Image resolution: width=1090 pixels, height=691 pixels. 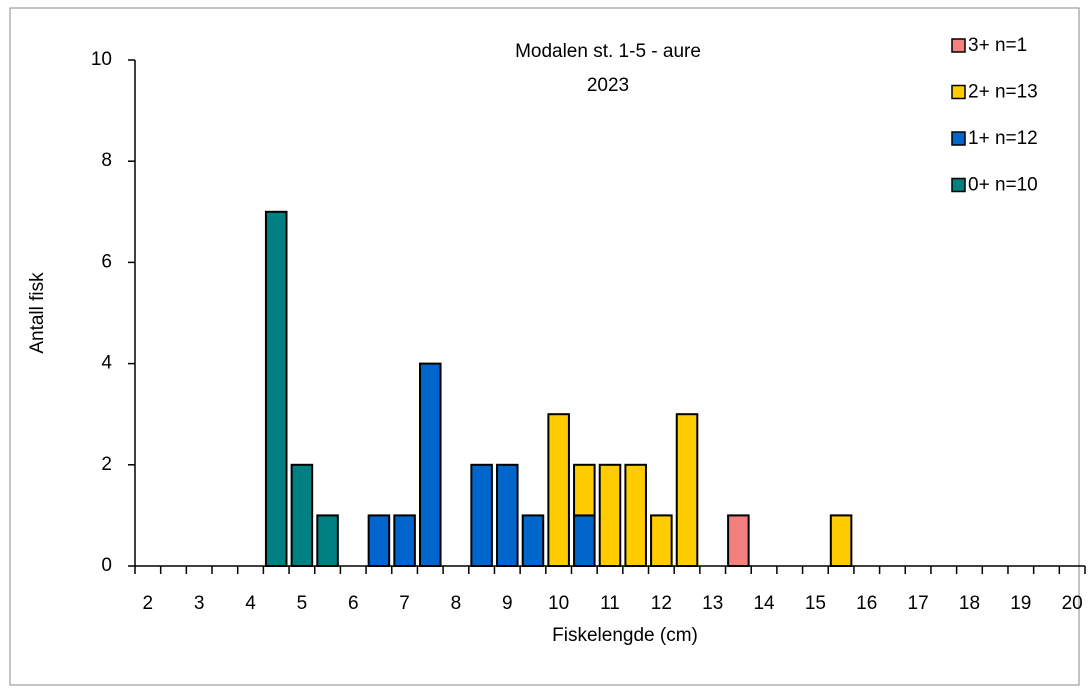 What do you see at coordinates (507, 603) in the screenshot?
I see `x-tick-label: 9` at bounding box center [507, 603].